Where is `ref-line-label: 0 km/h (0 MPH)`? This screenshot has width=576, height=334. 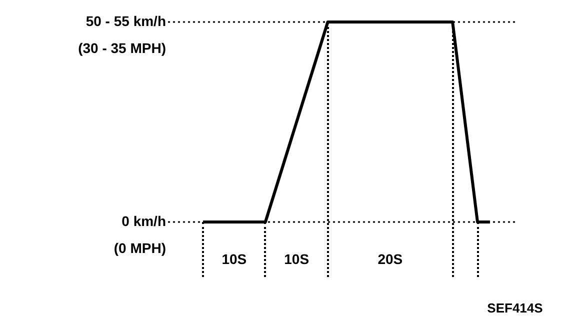 ref-line-label: 0 km/h (0 MPH) is located at coordinates (140, 234).